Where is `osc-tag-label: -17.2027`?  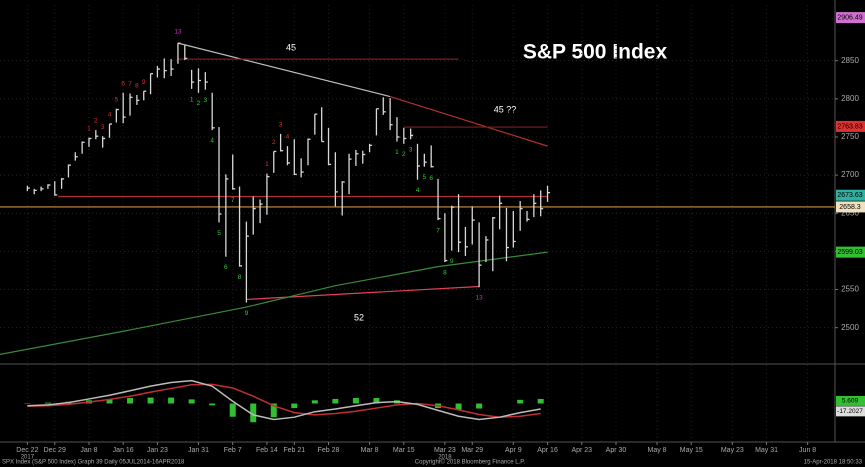
osc-tag-label: -17.2027 is located at coordinates (850, 411).